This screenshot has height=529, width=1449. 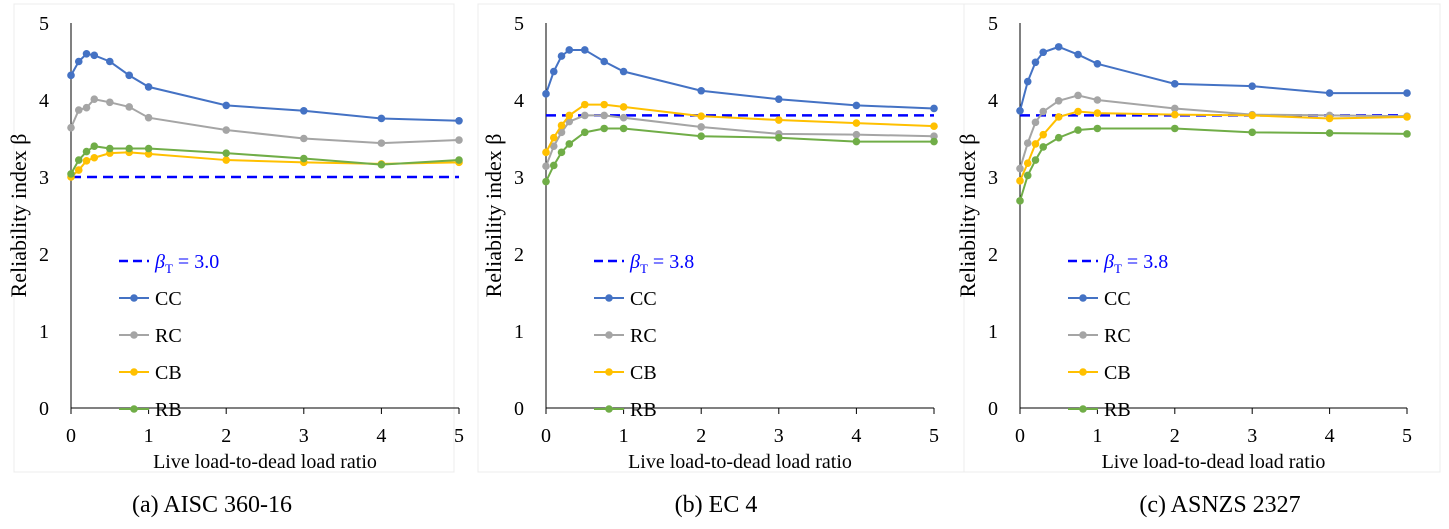 What do you see at coordinates (134, 409) in the screenshot?
I see `legend-marker-rb` at bounding box center [134, 409].